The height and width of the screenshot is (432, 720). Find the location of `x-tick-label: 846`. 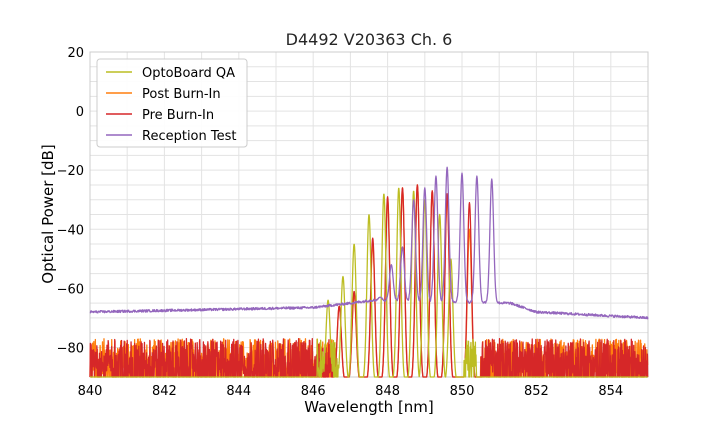

x-tick-label: 846 is located at coordinates (313, 391).